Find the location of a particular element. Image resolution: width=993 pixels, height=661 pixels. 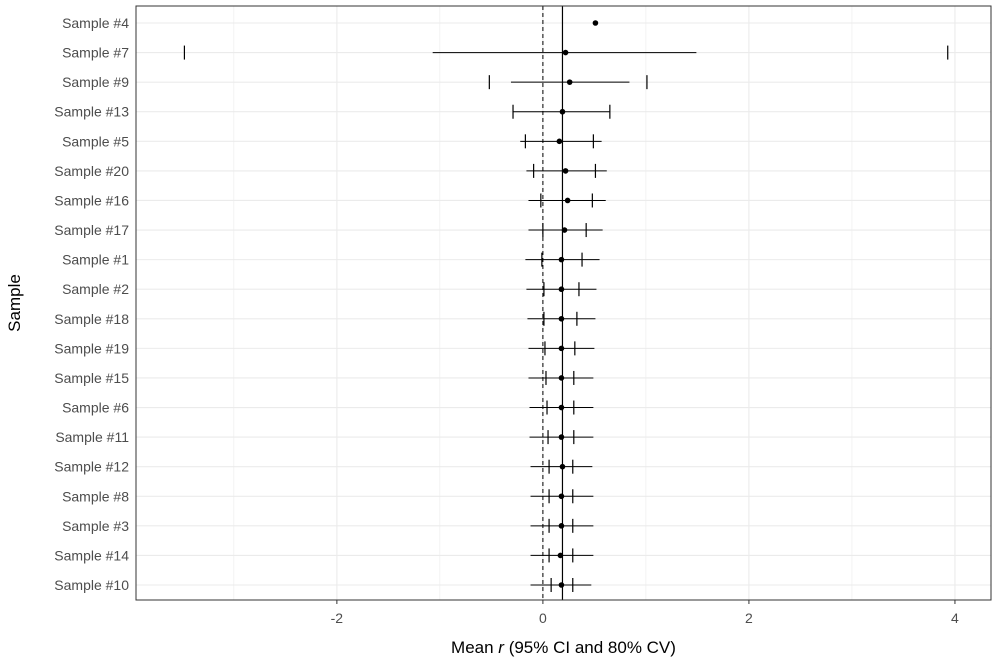

y-tick-label: Sample #4 is located at coordinates (95, 23).